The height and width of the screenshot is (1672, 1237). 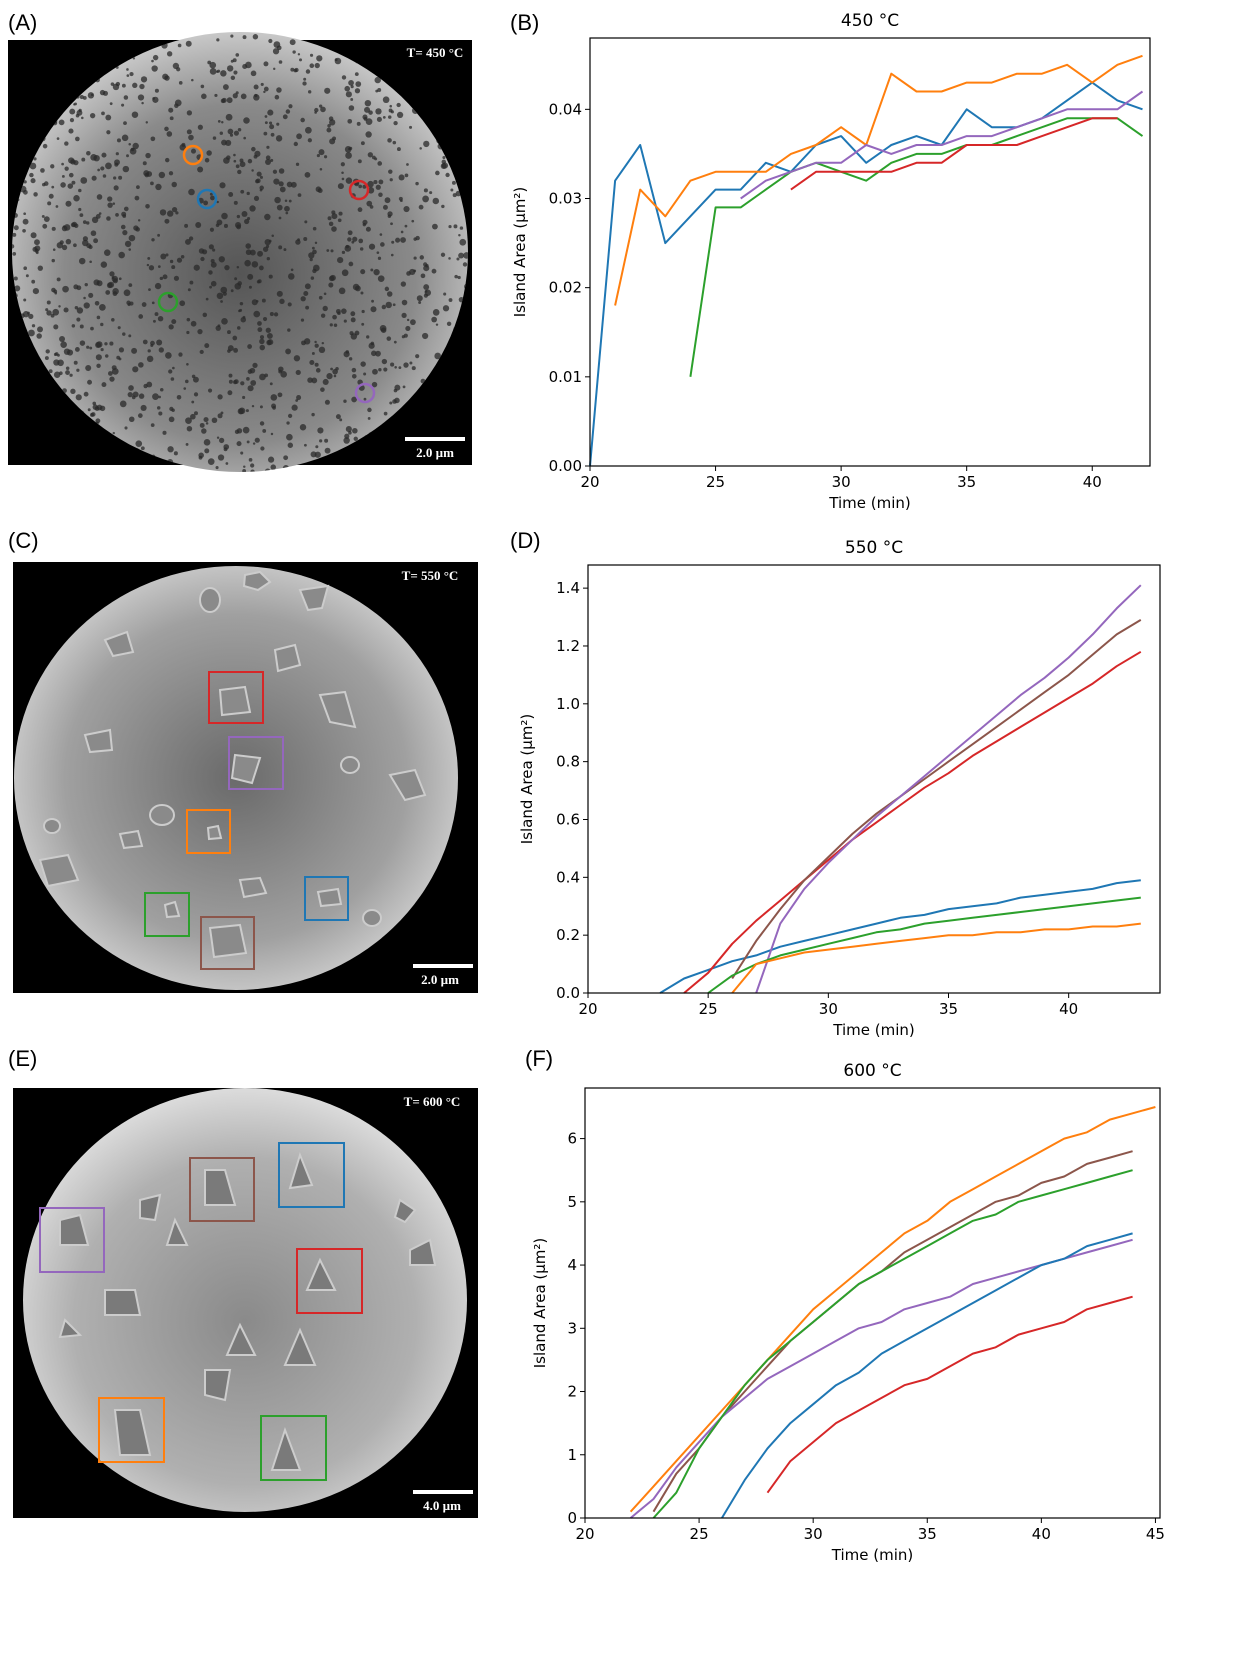 I want to click on y-tick-label: 0.02, so click(x=565, y=288).